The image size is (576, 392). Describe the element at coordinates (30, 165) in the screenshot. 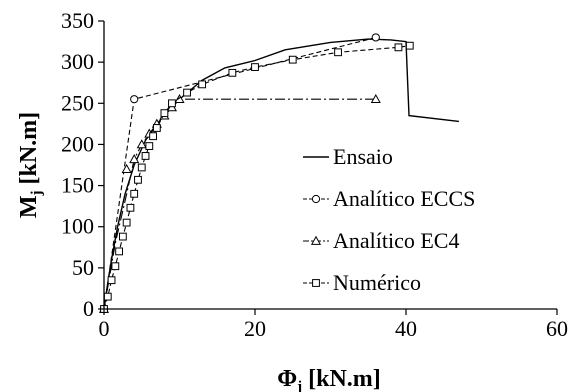

I see `y-axis-title: Mj [kN.m]` at that location.